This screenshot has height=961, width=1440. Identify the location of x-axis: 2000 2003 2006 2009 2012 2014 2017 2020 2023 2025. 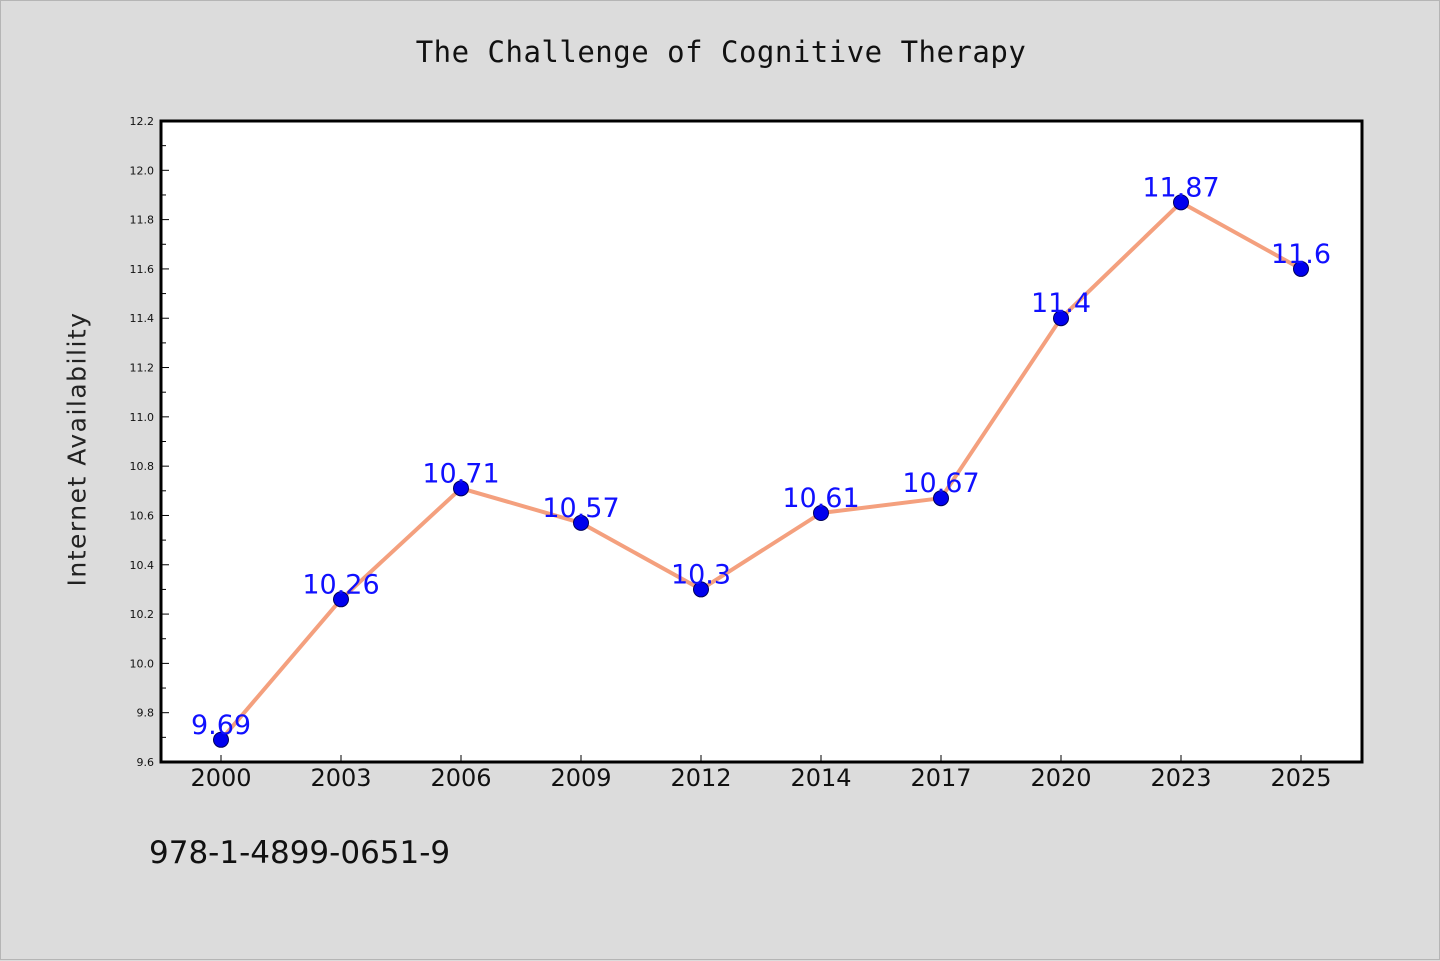
(761, 773).